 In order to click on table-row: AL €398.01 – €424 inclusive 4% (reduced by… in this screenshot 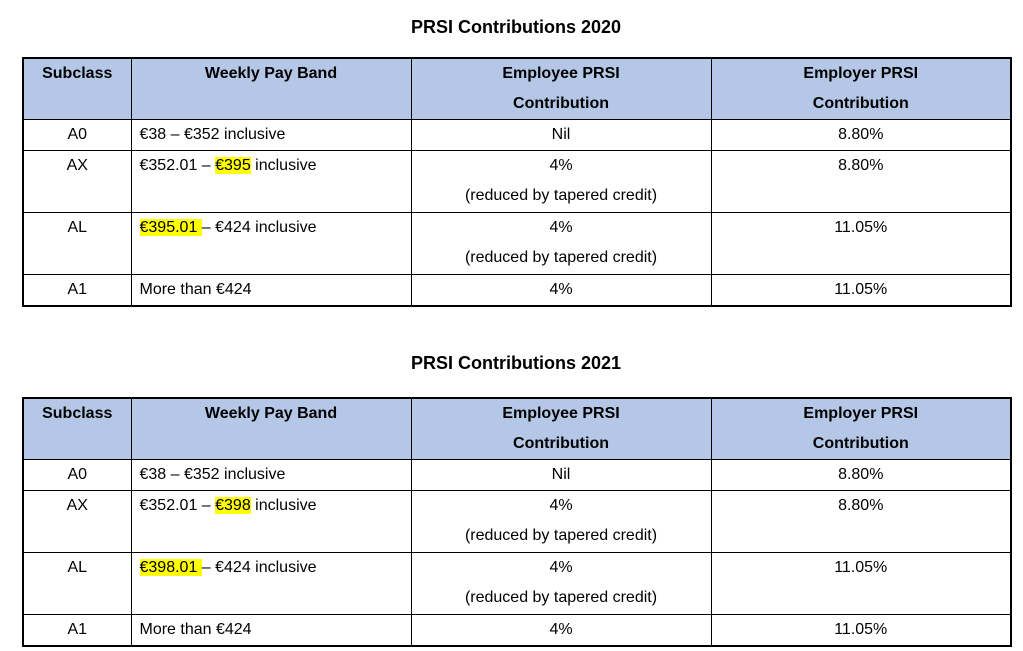, I will do `click(517, 583)`.